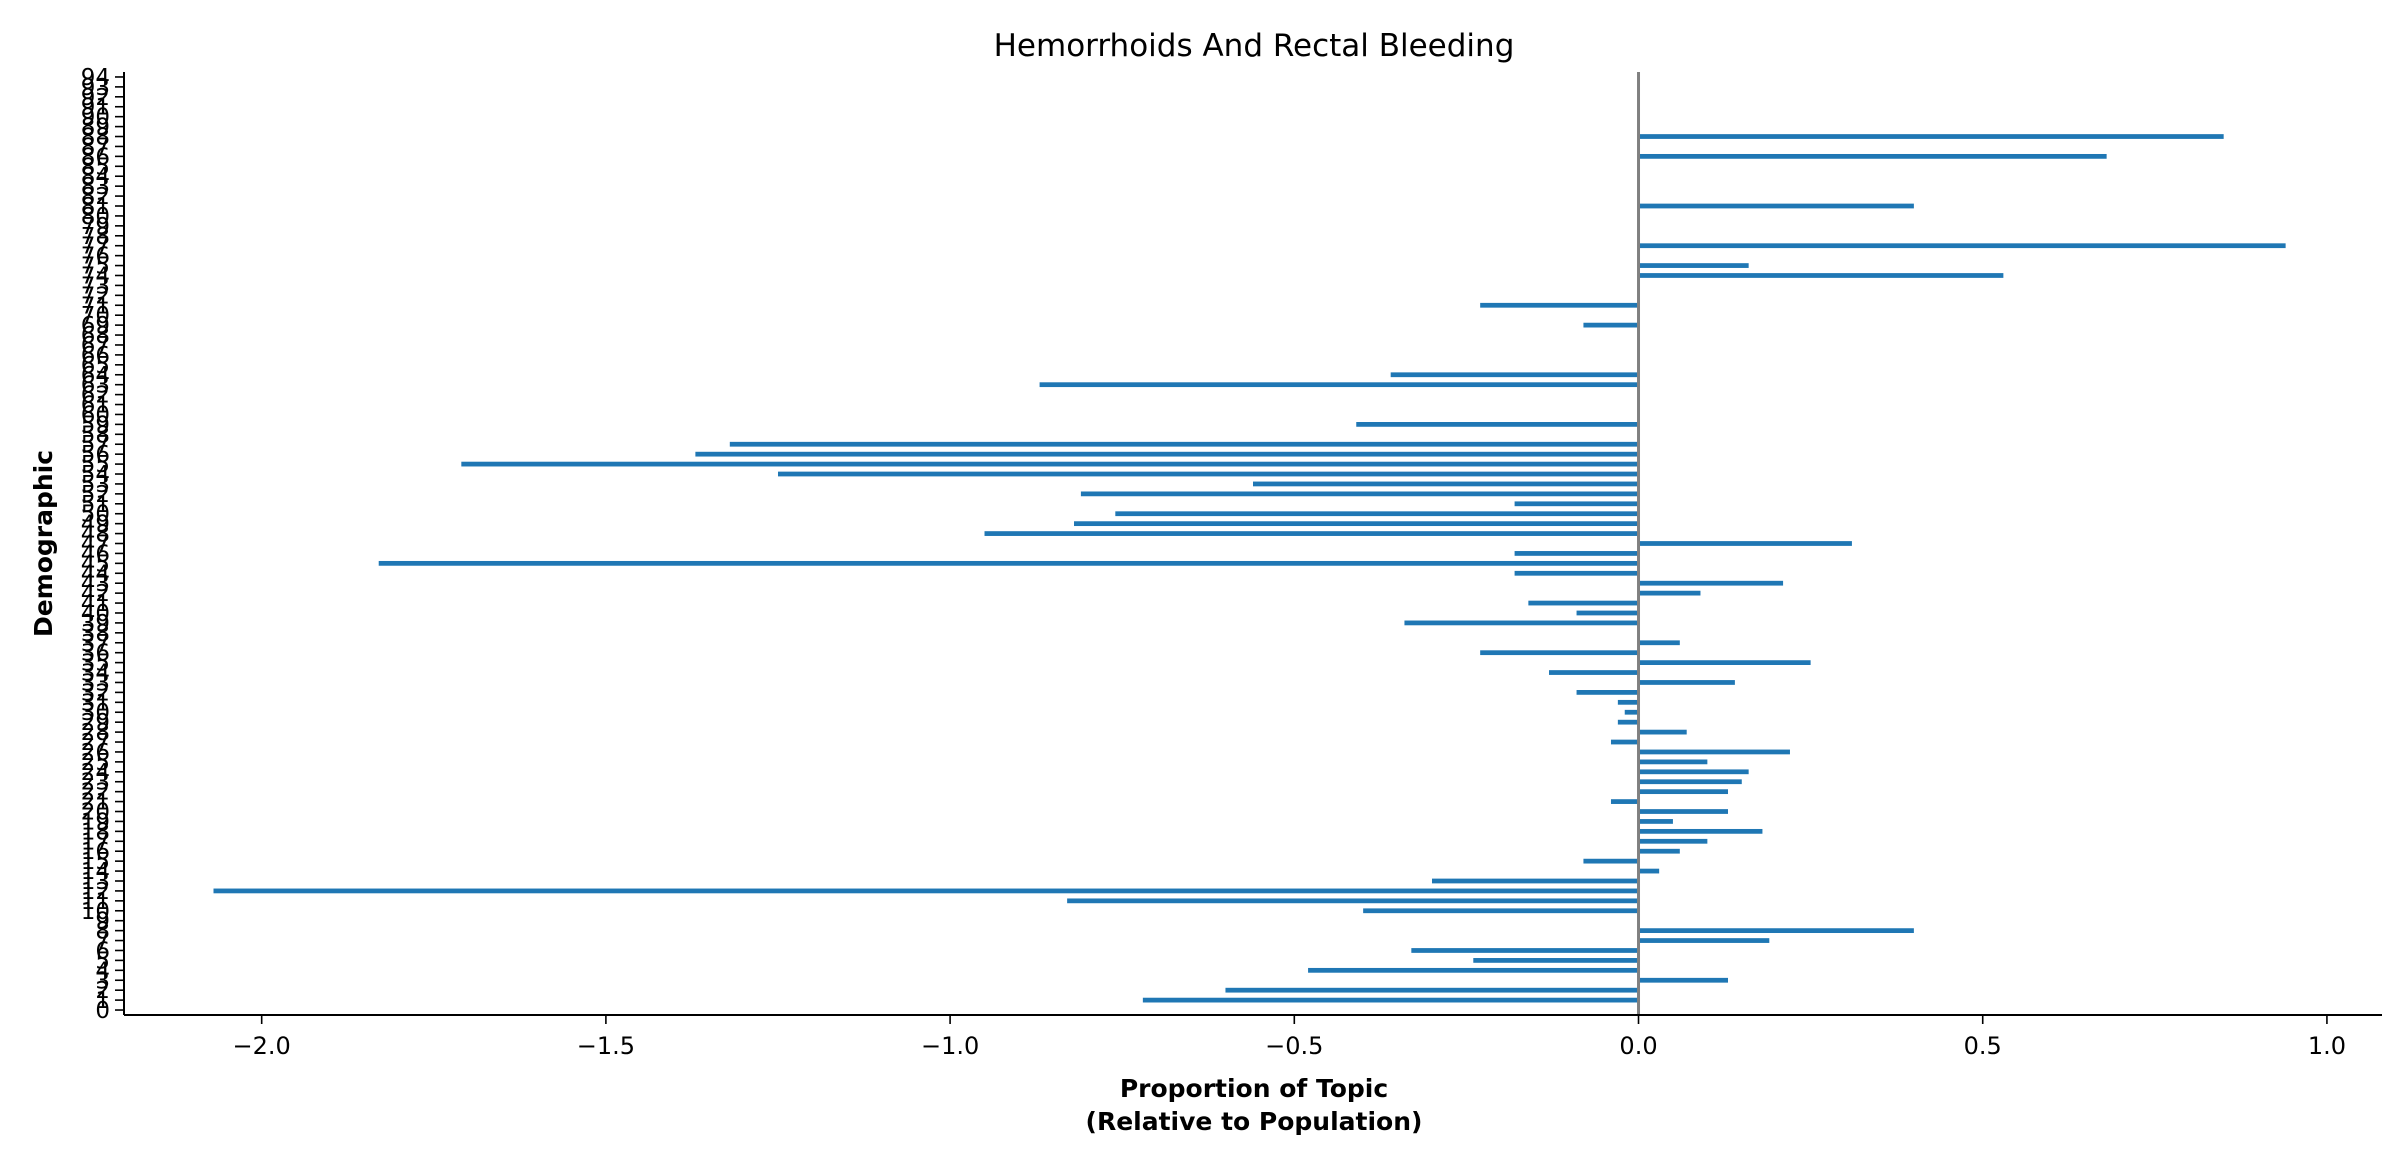 The height and width of the screenshot is (1160, 2400). Describe the element at coordinates (95, 177) in the screenshot. I see `y-tick-label: 84` at that location.